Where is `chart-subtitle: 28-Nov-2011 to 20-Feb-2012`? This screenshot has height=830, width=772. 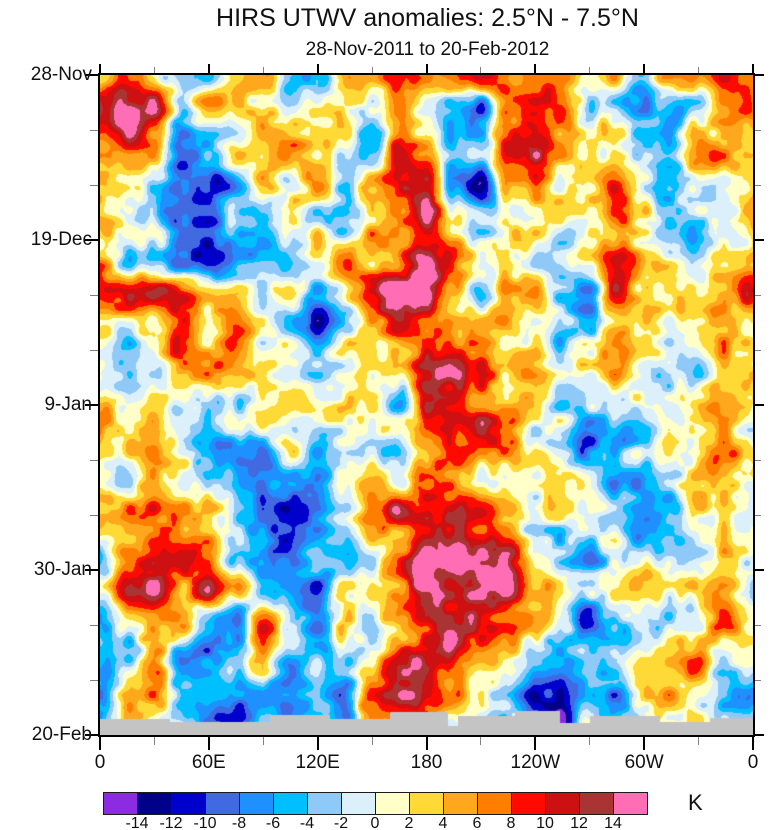
chart-subtitle: 28-Nov-2011 to 20-Feb-2012 is located at coordinates (427, 49).